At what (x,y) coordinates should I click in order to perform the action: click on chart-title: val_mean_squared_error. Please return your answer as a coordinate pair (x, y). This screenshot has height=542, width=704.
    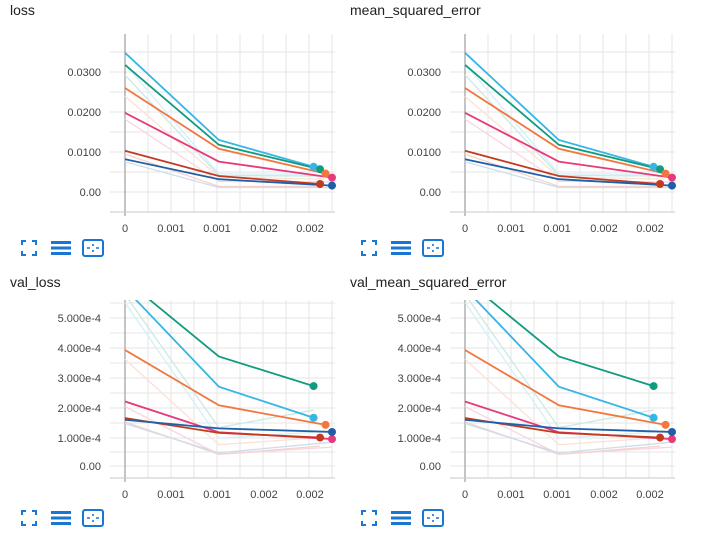
    Looking at the image, I should click on (428, 282).